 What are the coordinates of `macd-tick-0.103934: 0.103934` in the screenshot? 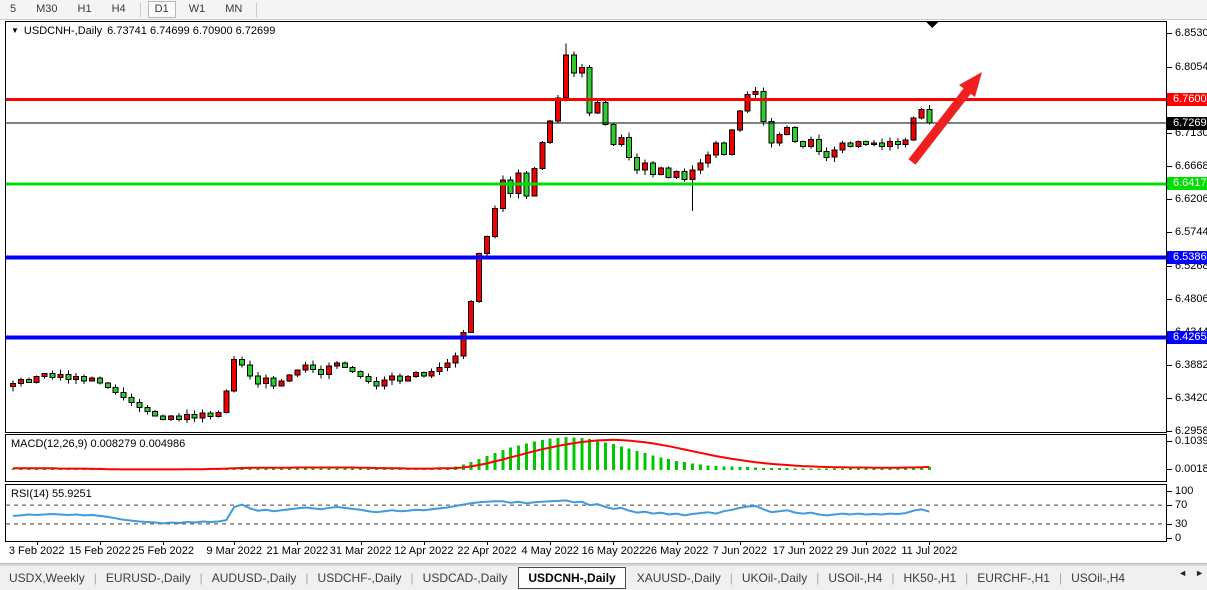 It's located at (1191, 441).